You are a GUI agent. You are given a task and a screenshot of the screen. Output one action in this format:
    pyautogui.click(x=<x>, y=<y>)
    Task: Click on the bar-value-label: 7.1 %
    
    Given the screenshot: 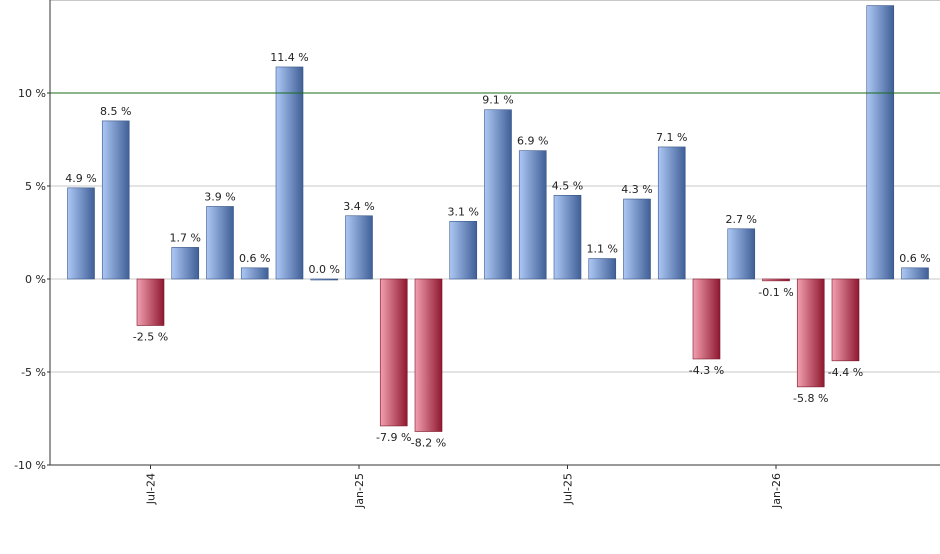 What is the action you would take?
    pyautogui.click(x=671, y=137)
    